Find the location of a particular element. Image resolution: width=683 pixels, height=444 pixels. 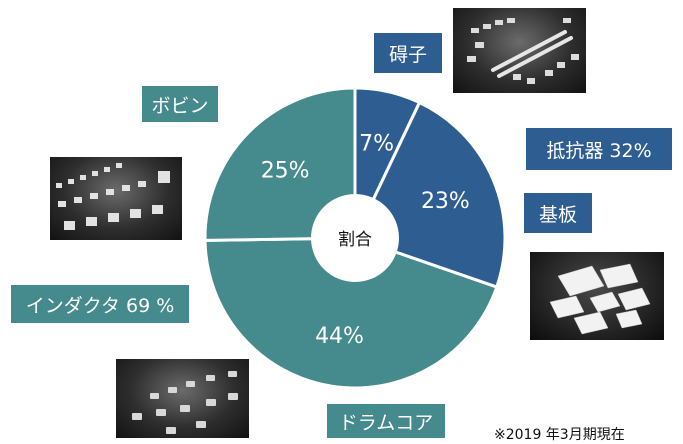

pie-center-label: 割合 is located at coordinates (355, 240).